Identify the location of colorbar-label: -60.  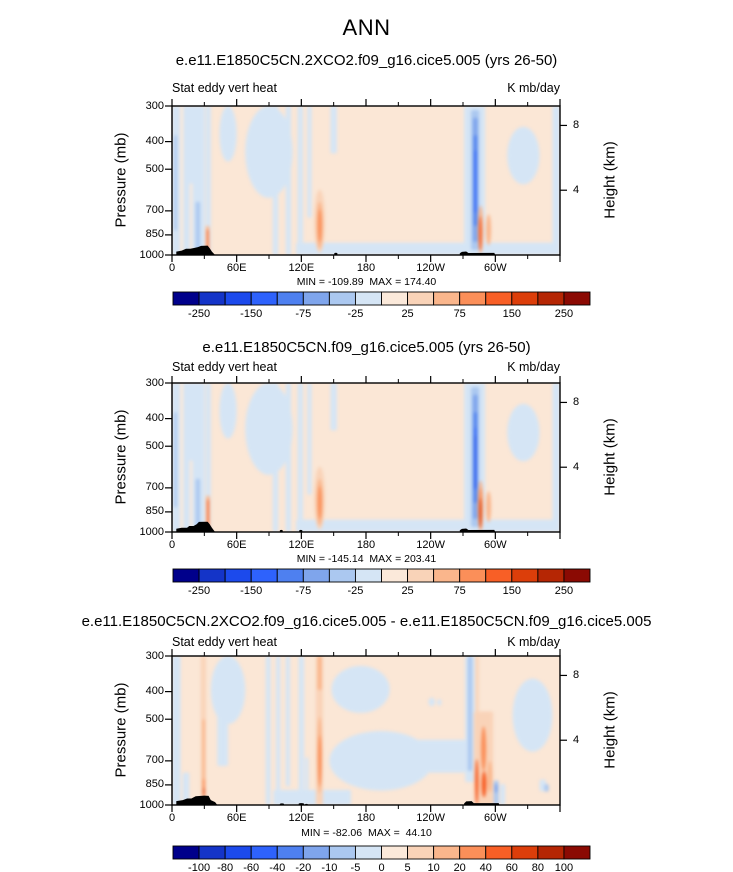
(251, 867).